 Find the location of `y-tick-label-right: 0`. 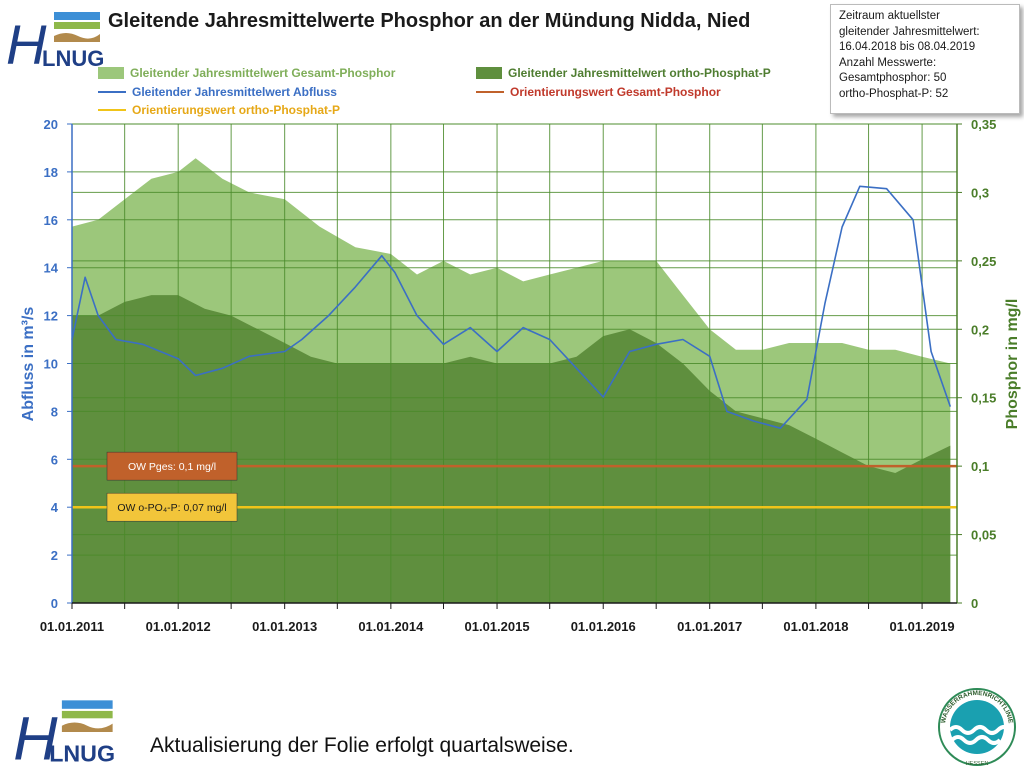

y-tick-label-right: 0 is located at coordinates (974, 603).